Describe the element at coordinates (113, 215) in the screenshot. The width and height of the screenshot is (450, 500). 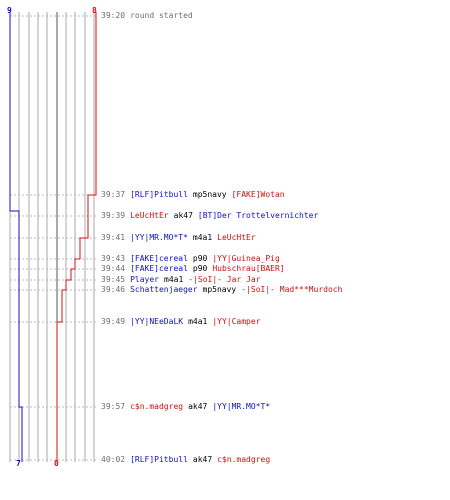
I see `event-time: 39:39` at that location.